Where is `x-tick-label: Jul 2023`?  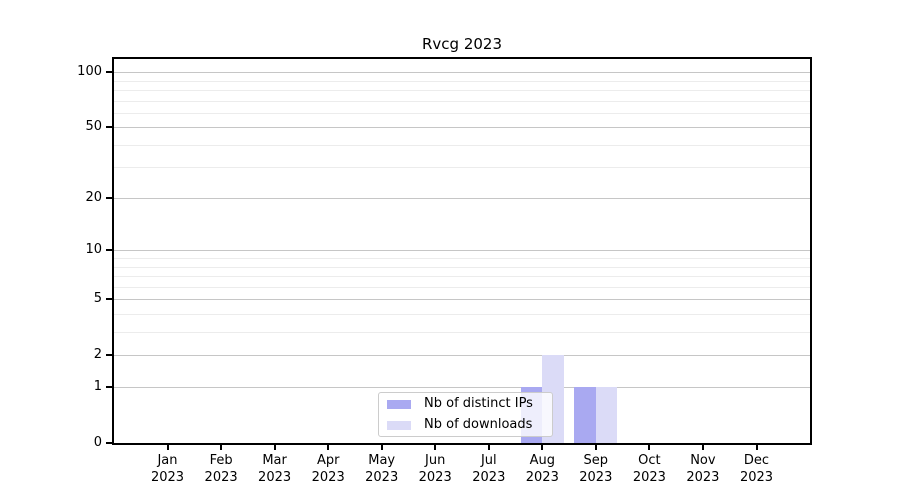
x-tick-label: Jul 2023 is located at coordinates (489, 469).